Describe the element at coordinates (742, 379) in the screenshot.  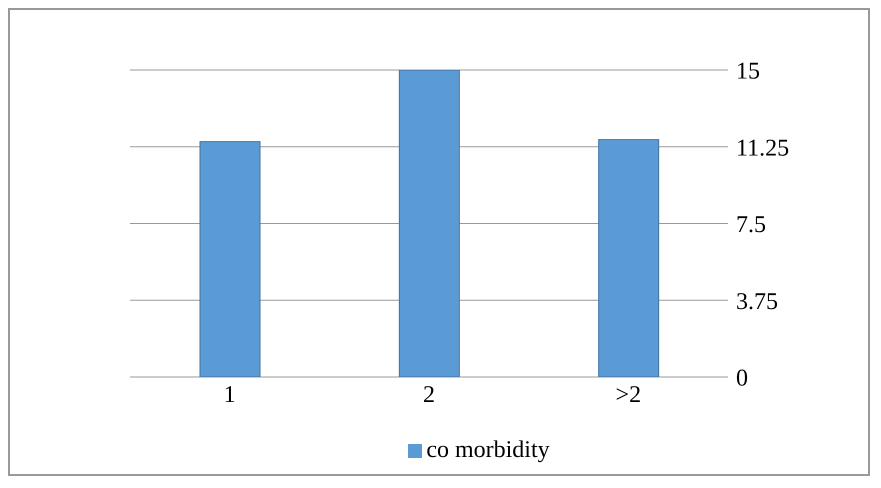
I see `y-tick-label: 0` at that location.